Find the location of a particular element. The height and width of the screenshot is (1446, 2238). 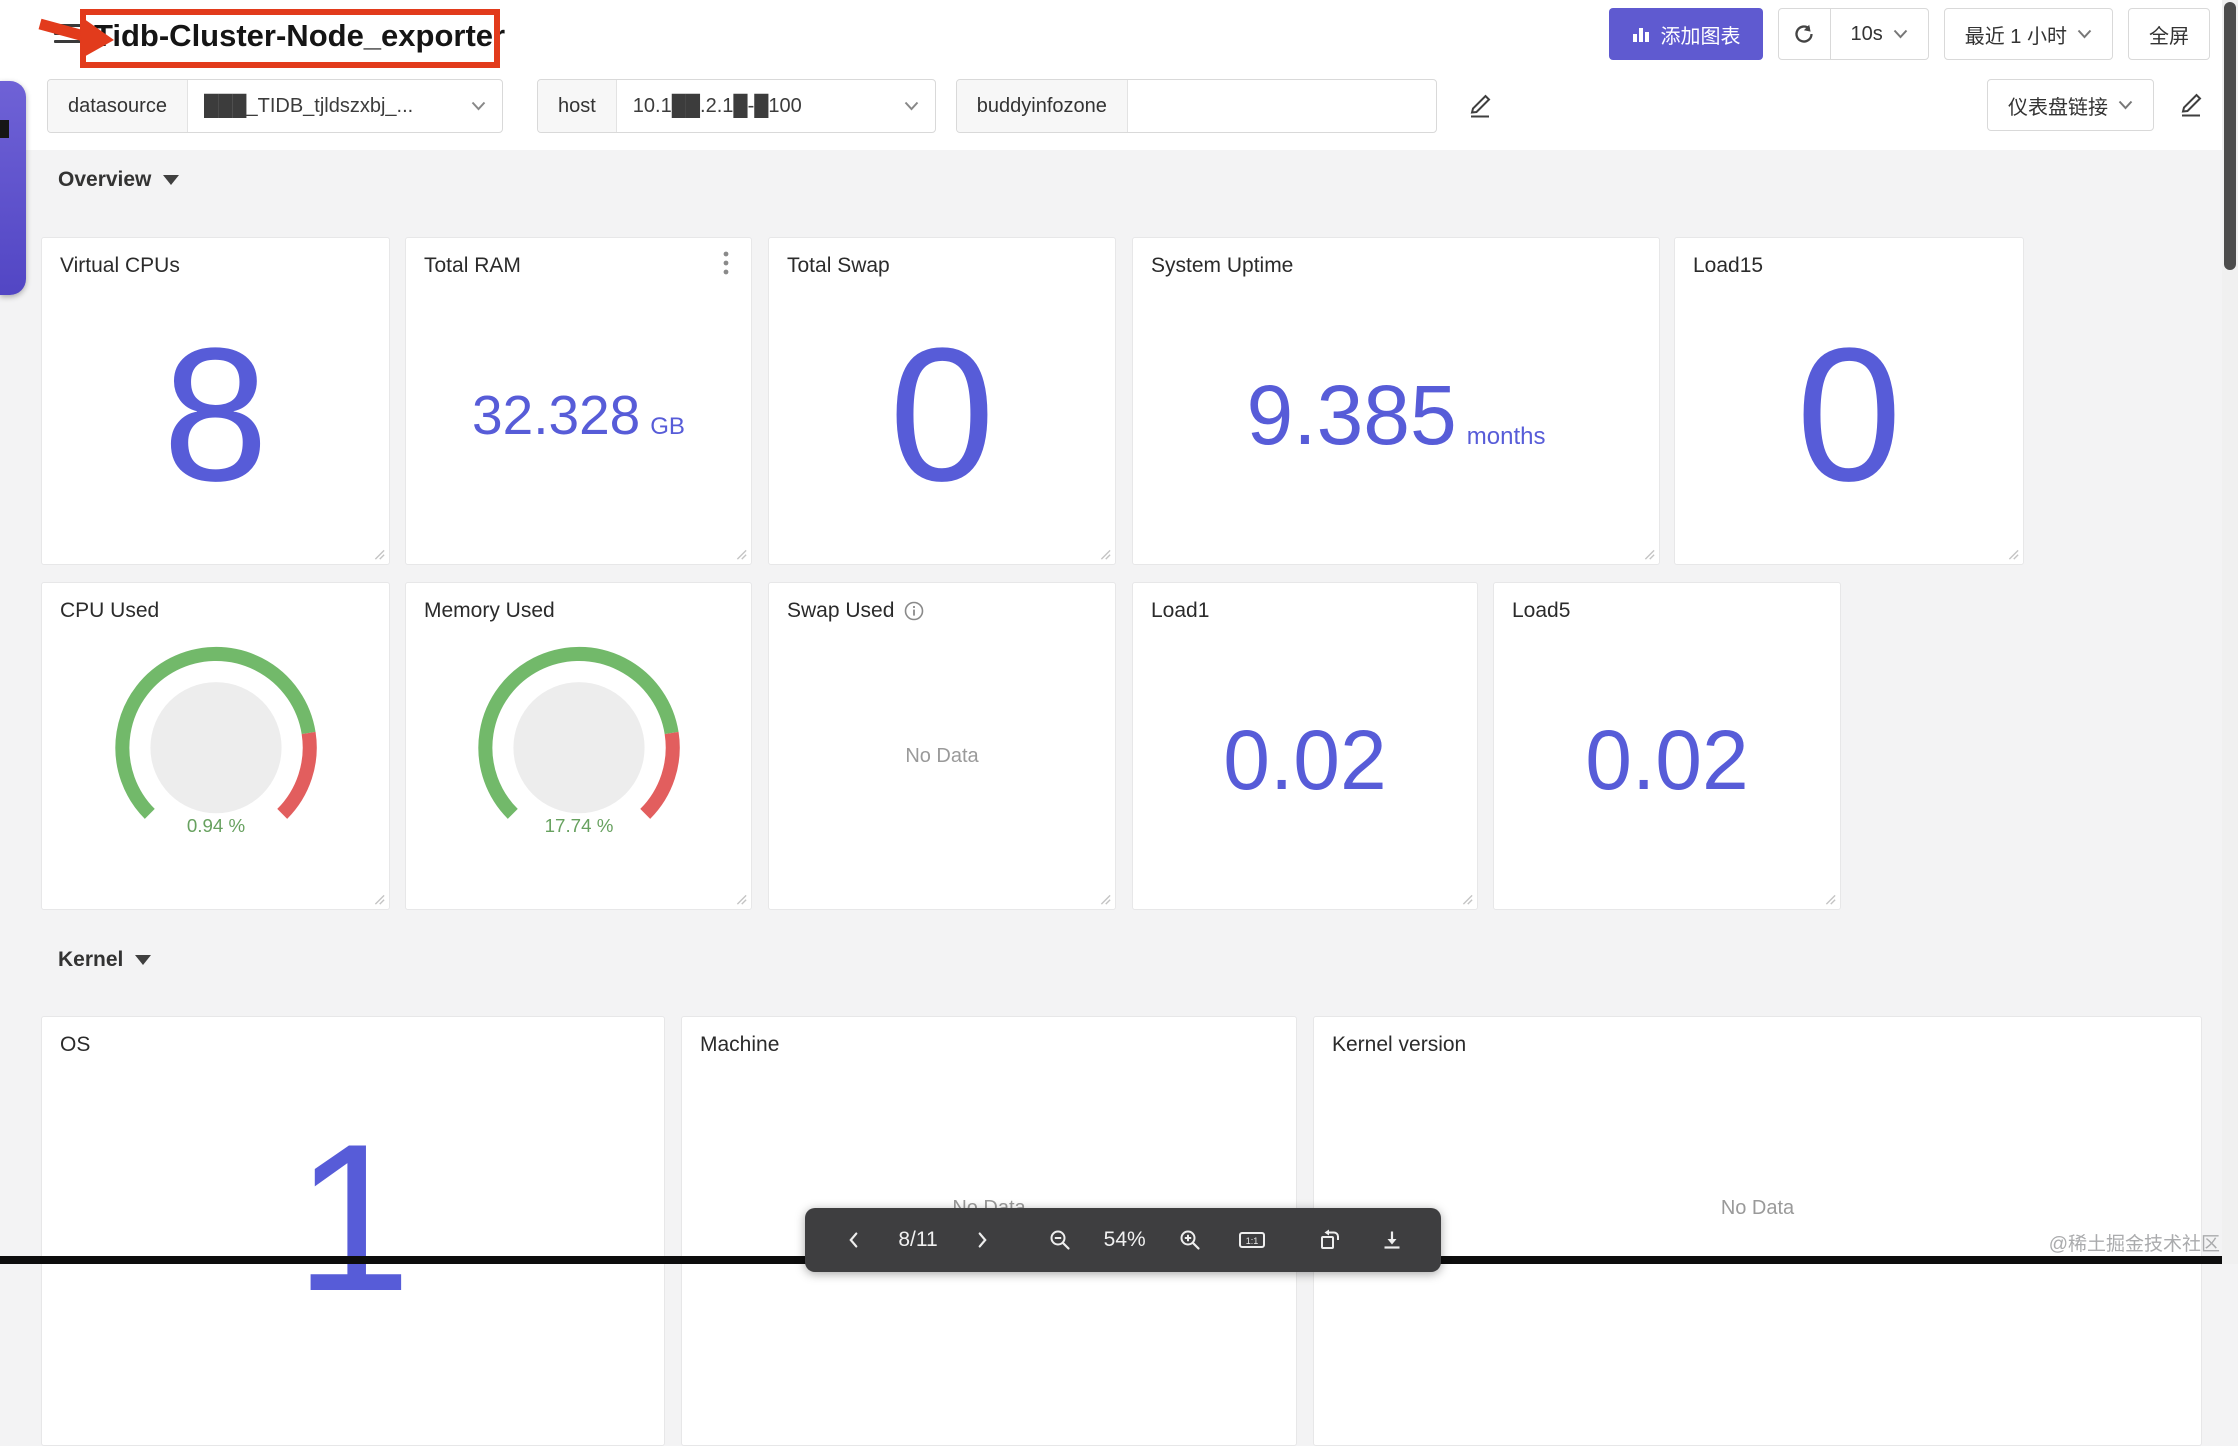

collapse-icon is located at coordinates (171, 180).